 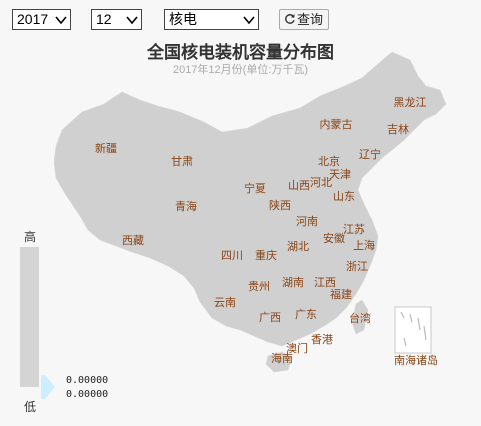 I want to click on province-label: 青海, so click(x=186, y=206).